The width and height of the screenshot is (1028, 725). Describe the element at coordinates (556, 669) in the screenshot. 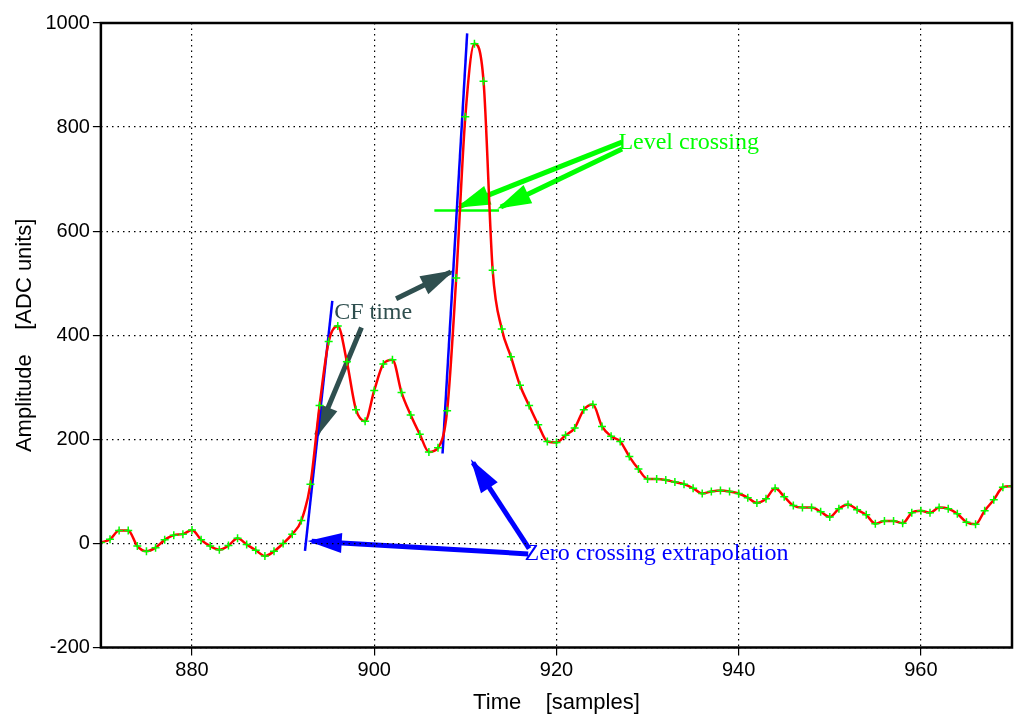

I see `x-tick-label: 920` at that location.